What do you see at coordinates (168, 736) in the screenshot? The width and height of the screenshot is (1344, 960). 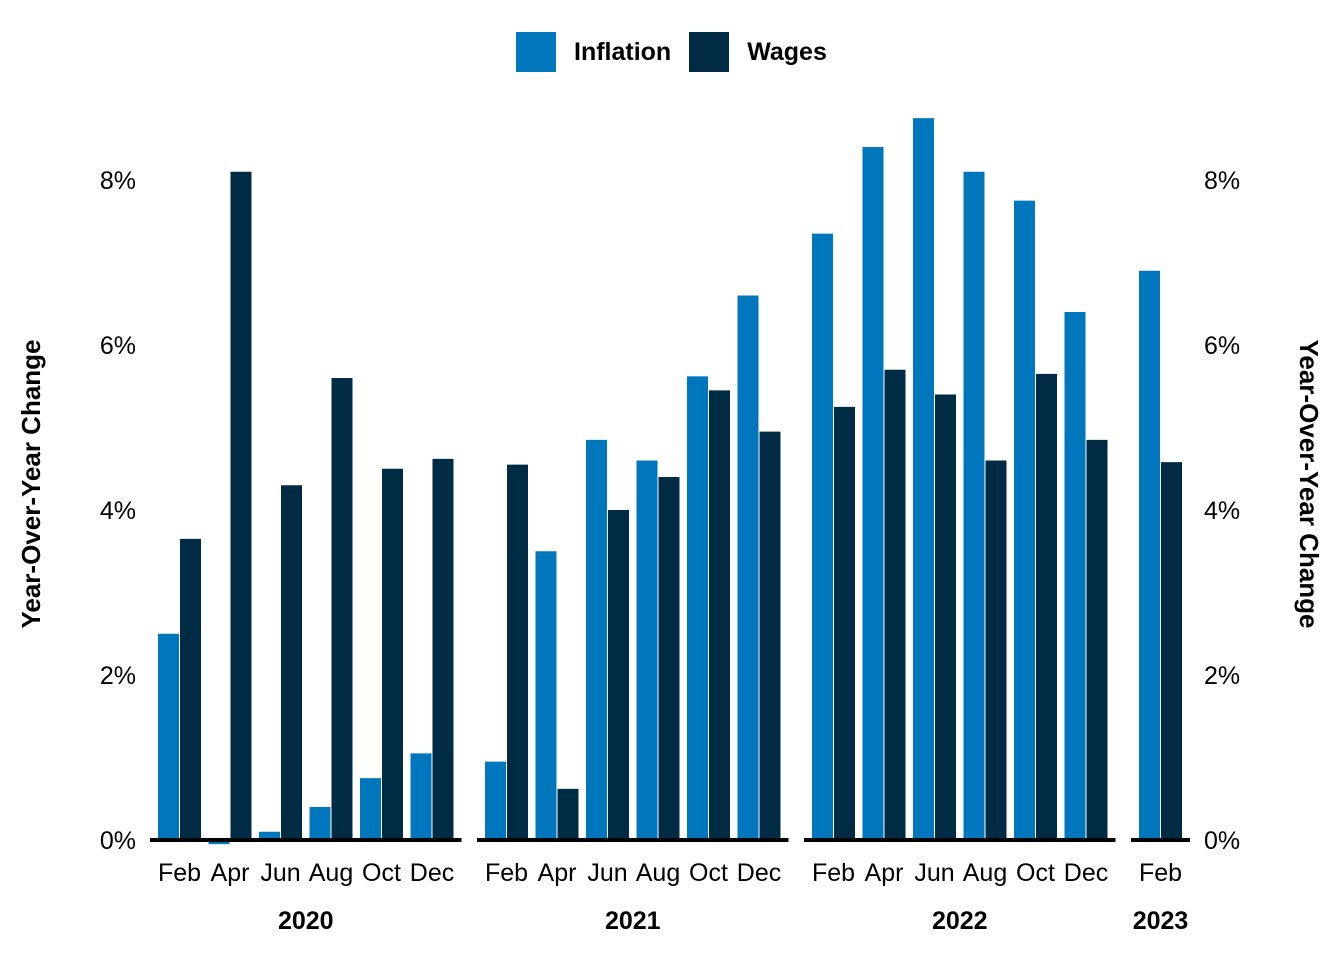 I see `bar-inflation-2020-feb` at bounding box center [168, 736].